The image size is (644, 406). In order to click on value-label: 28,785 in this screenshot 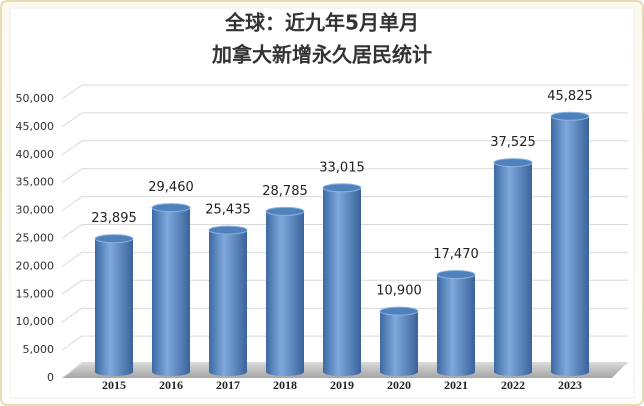, I will do `click(285, 191)`.